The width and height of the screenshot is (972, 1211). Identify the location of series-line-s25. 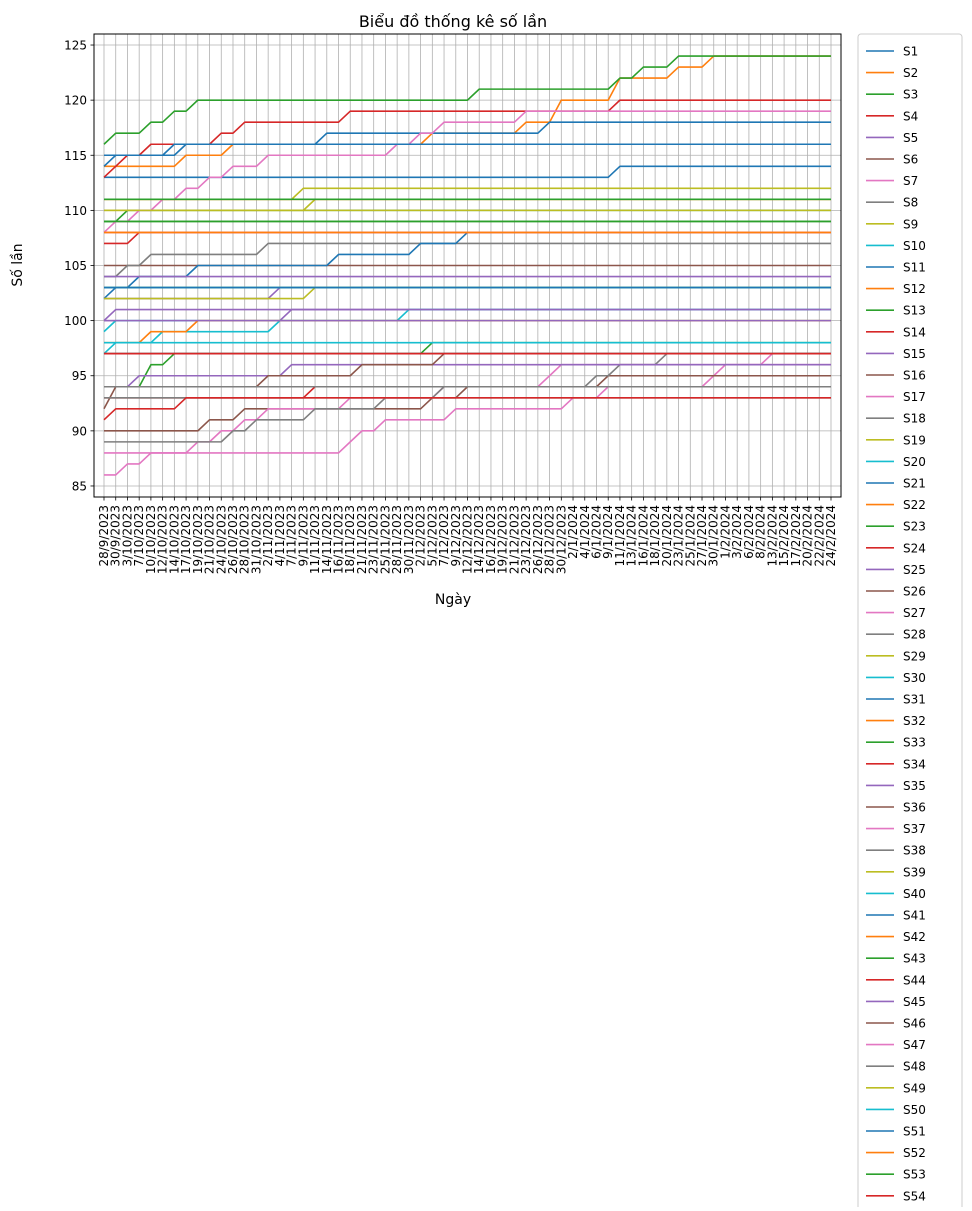
(467, 375).